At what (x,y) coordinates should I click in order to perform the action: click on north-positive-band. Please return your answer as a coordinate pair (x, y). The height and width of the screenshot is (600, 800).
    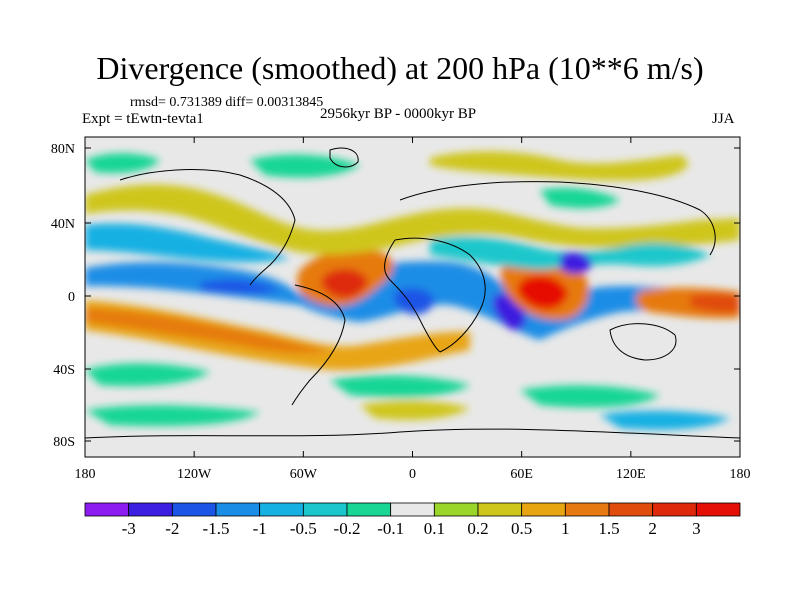
    Looking at the image, I should click on (412, 219).